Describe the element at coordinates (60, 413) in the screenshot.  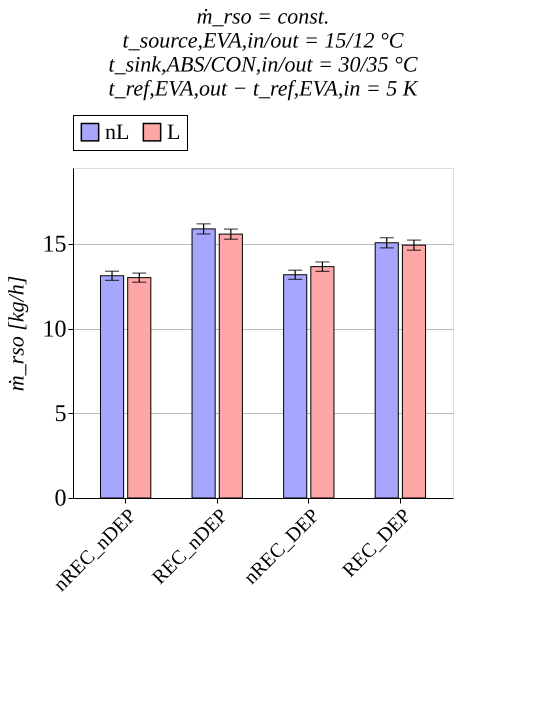
I see `y-tick-label: 5` at that location.